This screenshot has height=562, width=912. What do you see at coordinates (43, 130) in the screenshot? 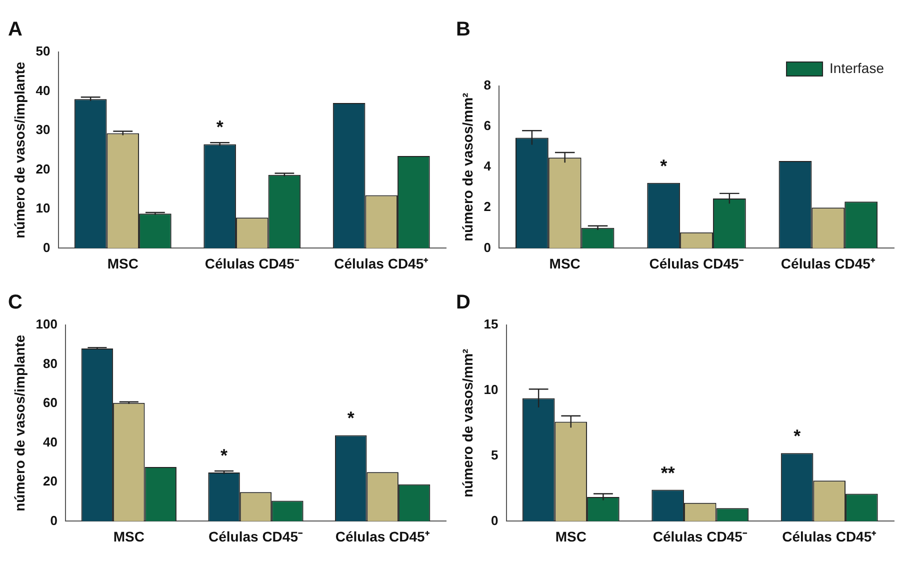
I see `y-tick-label: 30` at bounding box center [43, 130].